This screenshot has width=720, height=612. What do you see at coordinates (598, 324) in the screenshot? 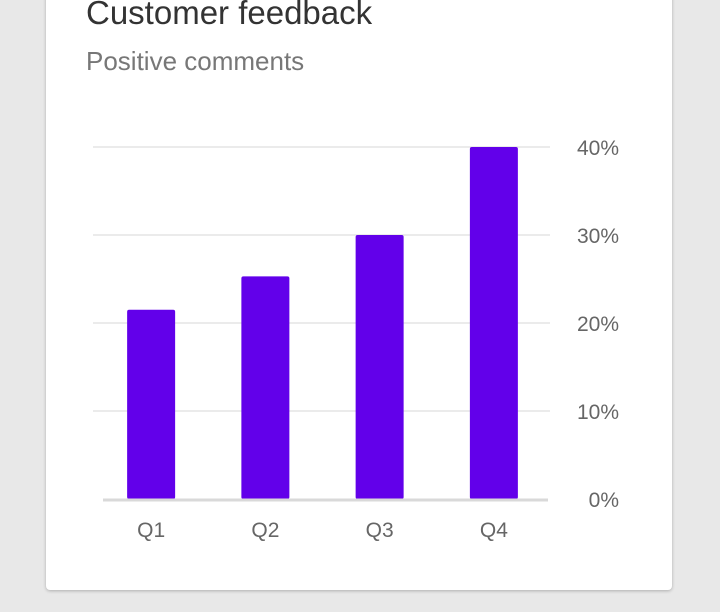
I see `y-tick-label: 20%` at bounding box center [598, 324].